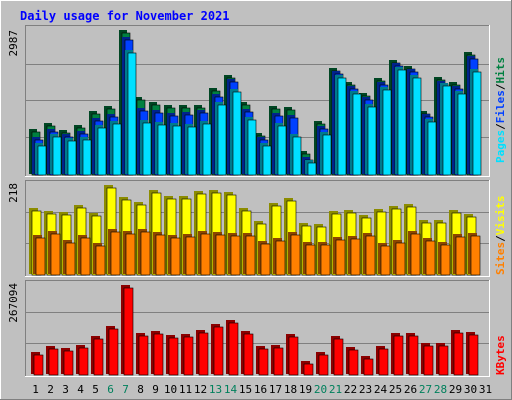 The width and height of the screenshot is (512, 400). Describe the element at coordinates (13, 43) in the screenshot. I see `hits-ymax-label: 2987` at that location.